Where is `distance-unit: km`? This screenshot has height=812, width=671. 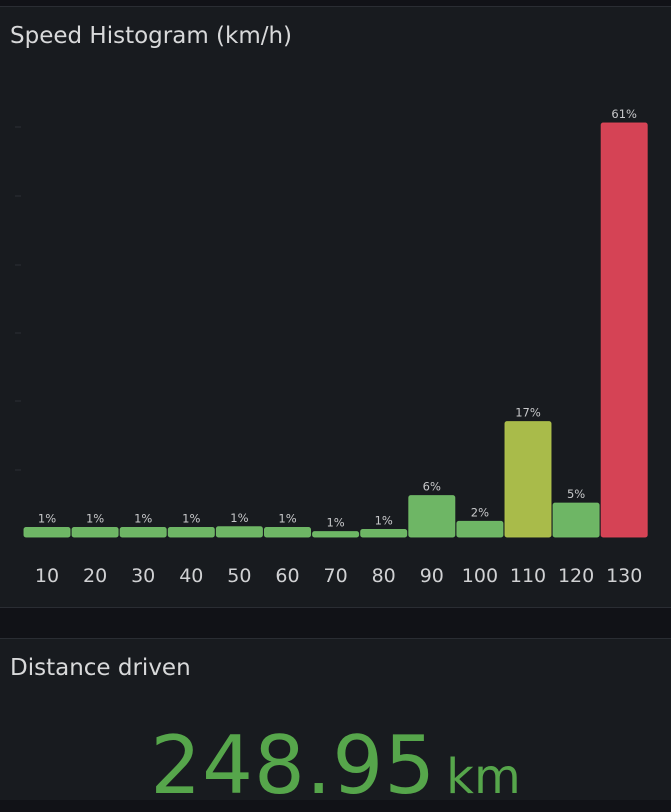
distance-unit: km is located at coordinates (483, 777).